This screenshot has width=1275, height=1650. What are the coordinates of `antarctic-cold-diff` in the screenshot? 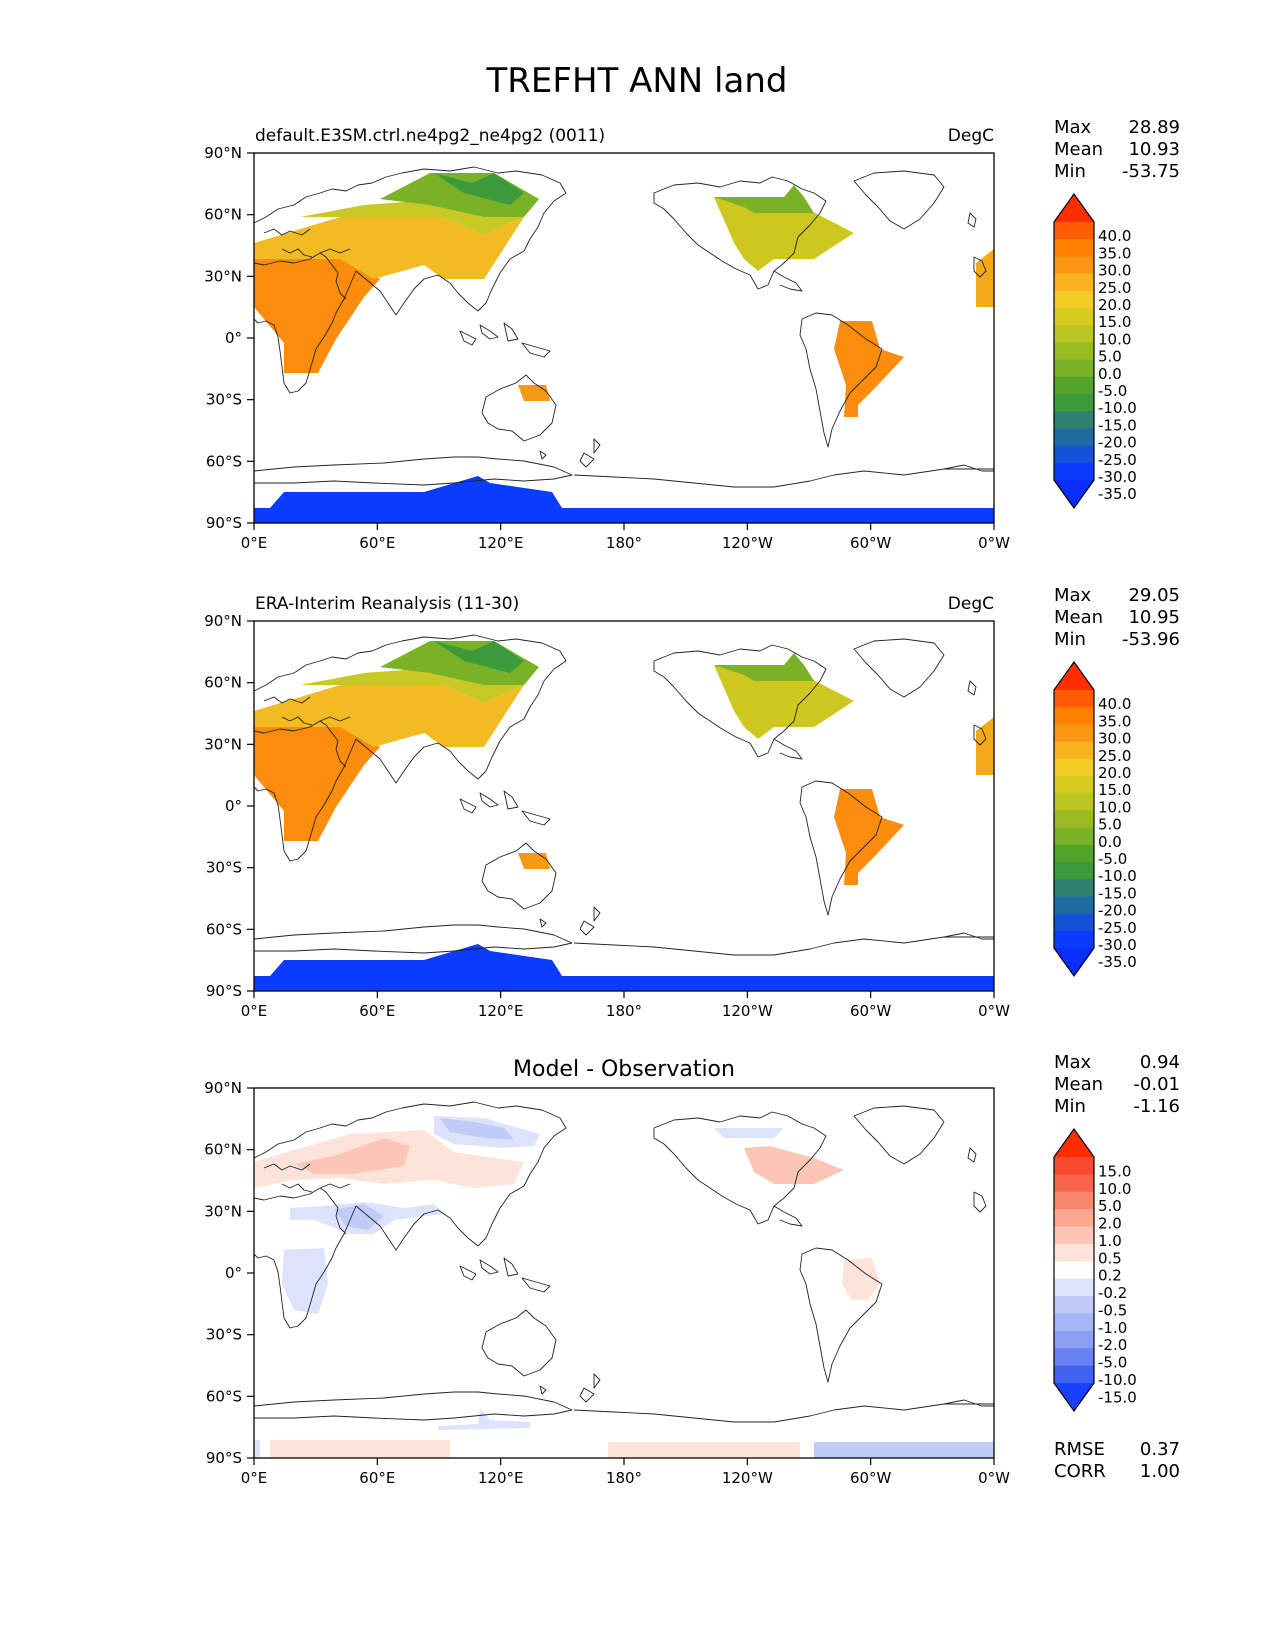 It's located at (484, 1419).